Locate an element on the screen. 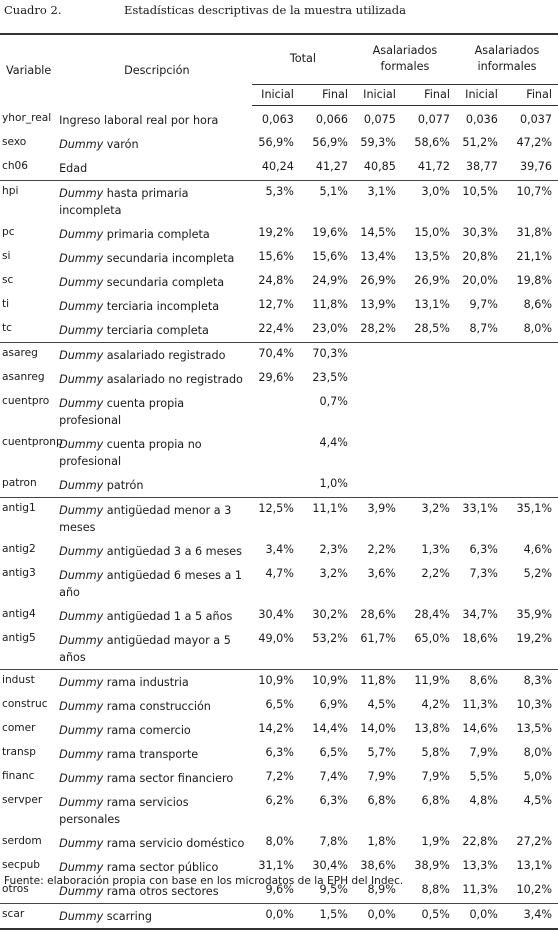  value-cell-formales-inicial: 13,4% is located at coordinates (378, 256).